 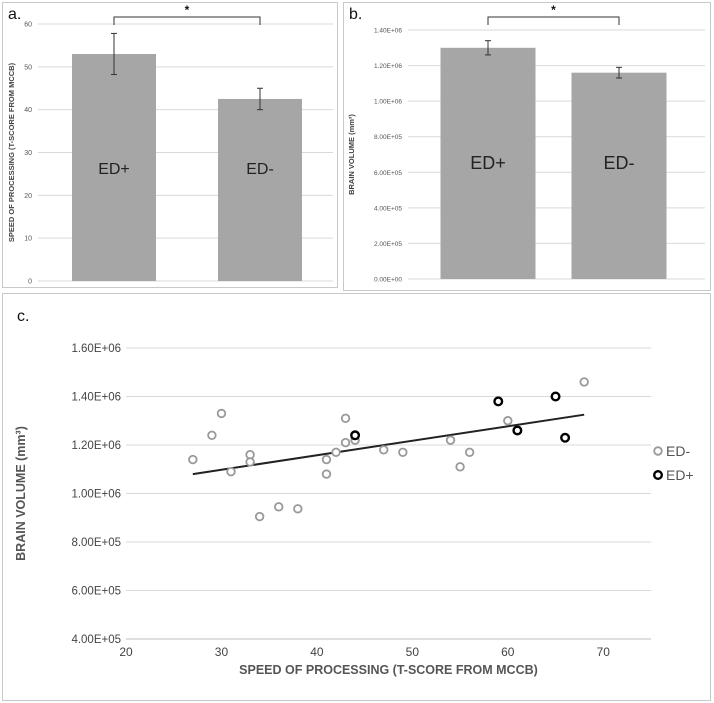 What do you see at coordinates (388, 244) in the screenshot?
I see `y-tick-label: 2.00E+05` at bounding box center [388, 244].